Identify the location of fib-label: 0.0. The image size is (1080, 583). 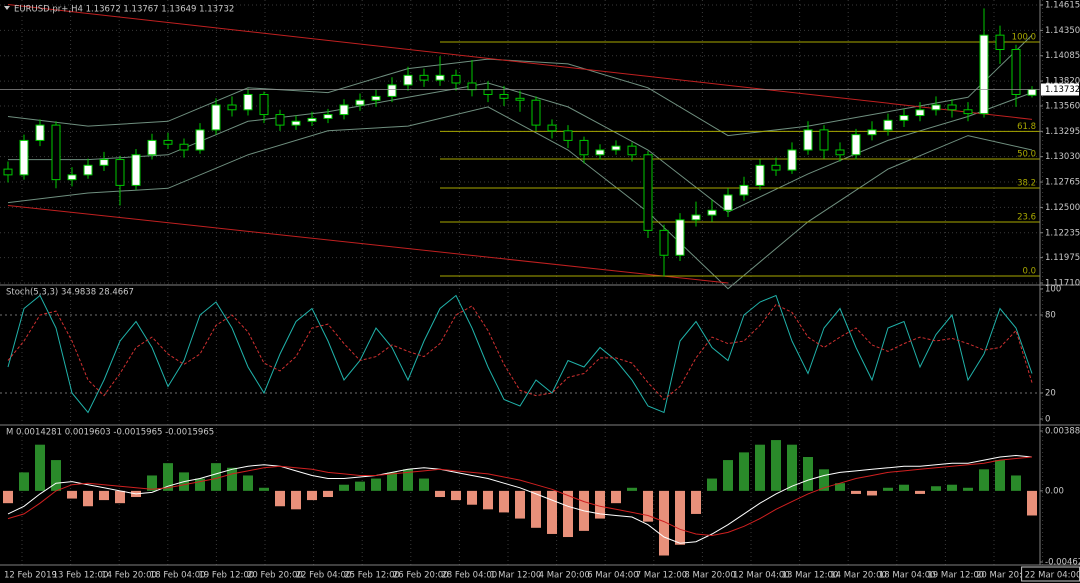
(1029, 272).